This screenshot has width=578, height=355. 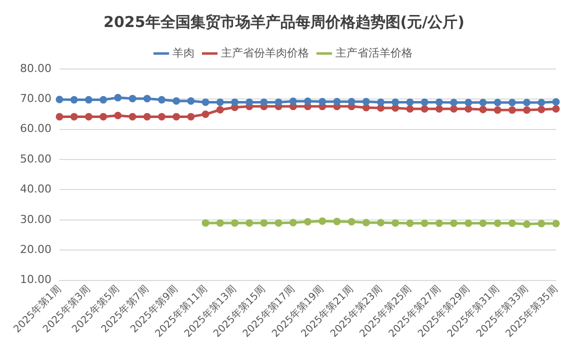 What do you see at coordinates (373, 53) in the screenshot?
I see `legend-label: 主产省活羊价格` at bounding box center [373, 53].